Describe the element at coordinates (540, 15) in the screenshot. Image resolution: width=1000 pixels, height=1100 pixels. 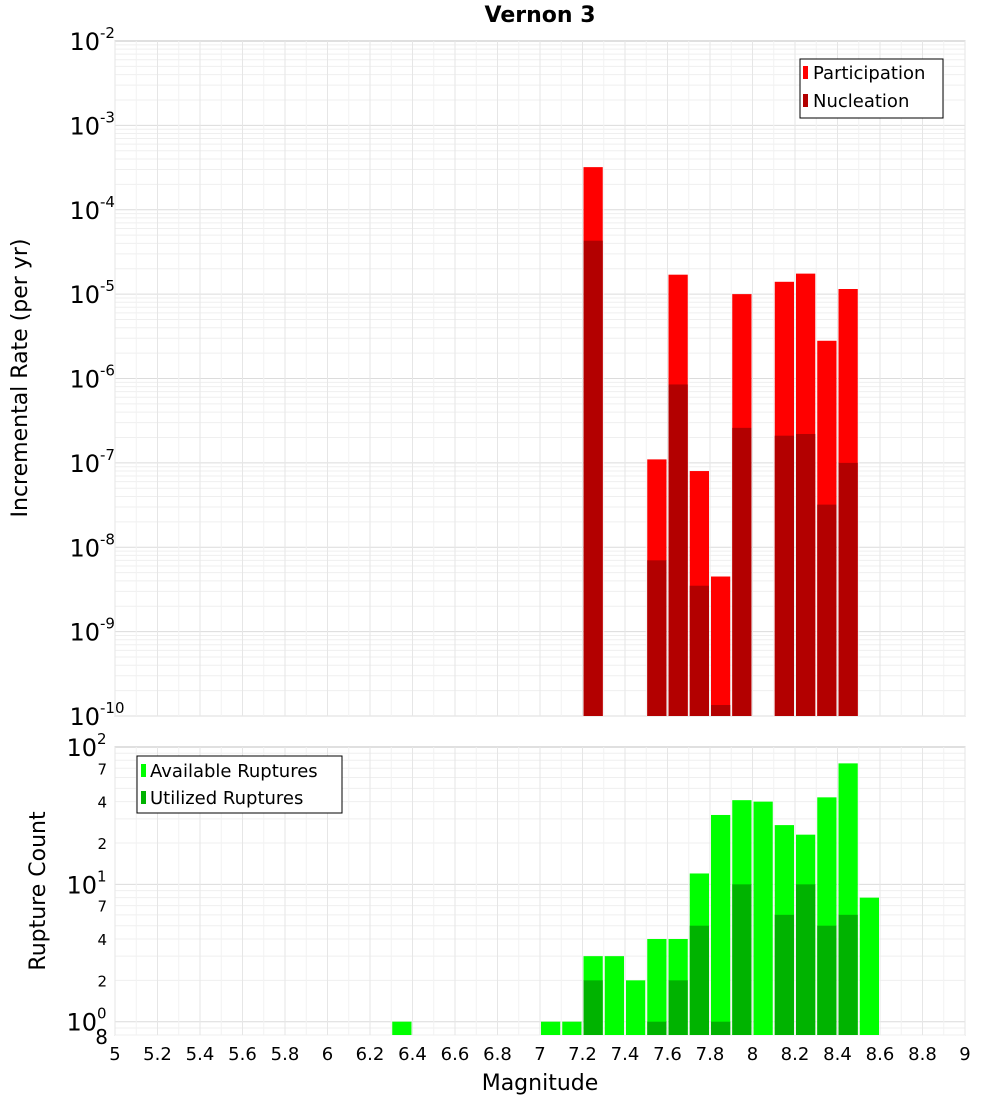
I see `chart-title: Vernon 3` at that location.